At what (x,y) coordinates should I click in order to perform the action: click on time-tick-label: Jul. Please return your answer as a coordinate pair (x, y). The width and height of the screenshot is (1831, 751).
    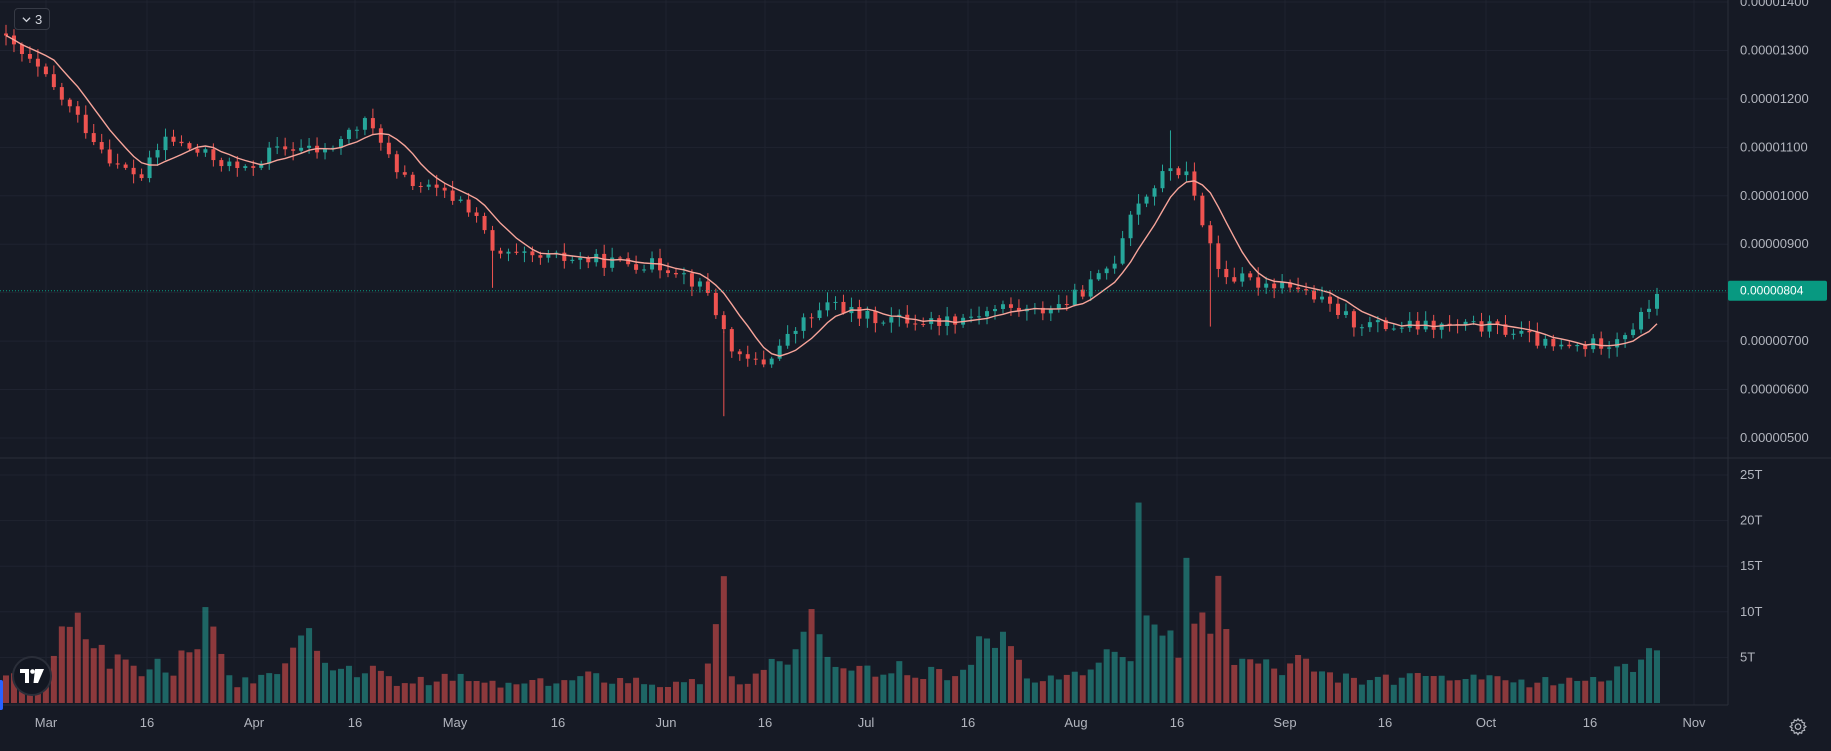
    Looking at the image, I should click on (866, 722).